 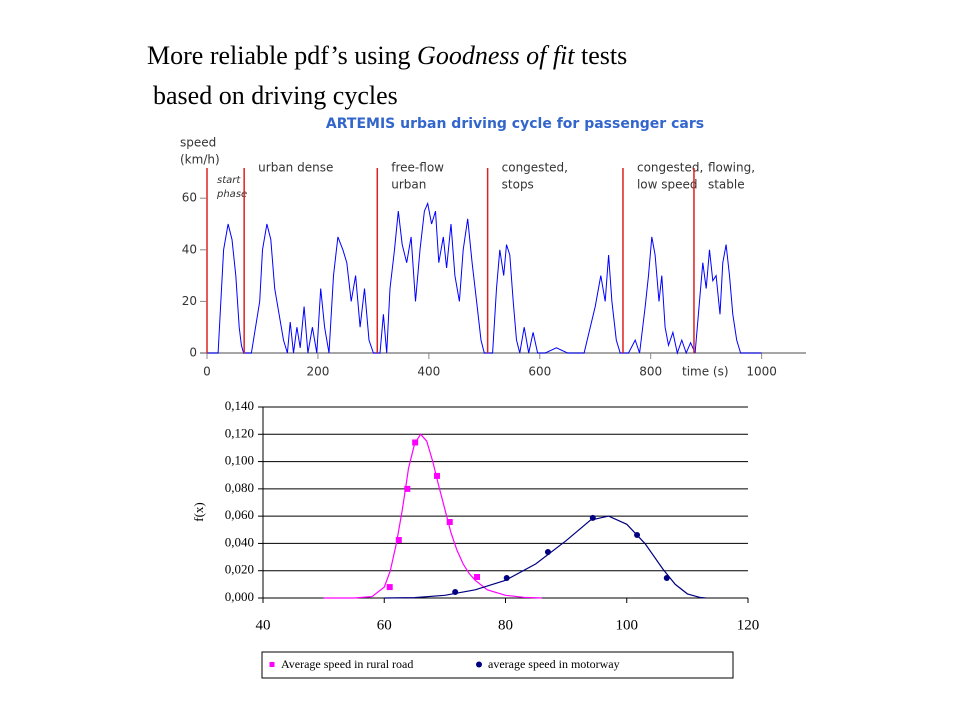 I want to click on phase-label: phase, so click(x=231, y=194).